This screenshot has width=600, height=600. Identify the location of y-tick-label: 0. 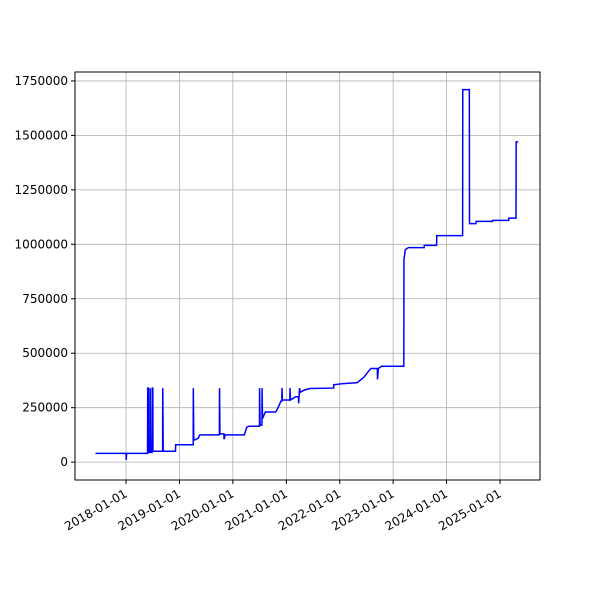
(64, 462).